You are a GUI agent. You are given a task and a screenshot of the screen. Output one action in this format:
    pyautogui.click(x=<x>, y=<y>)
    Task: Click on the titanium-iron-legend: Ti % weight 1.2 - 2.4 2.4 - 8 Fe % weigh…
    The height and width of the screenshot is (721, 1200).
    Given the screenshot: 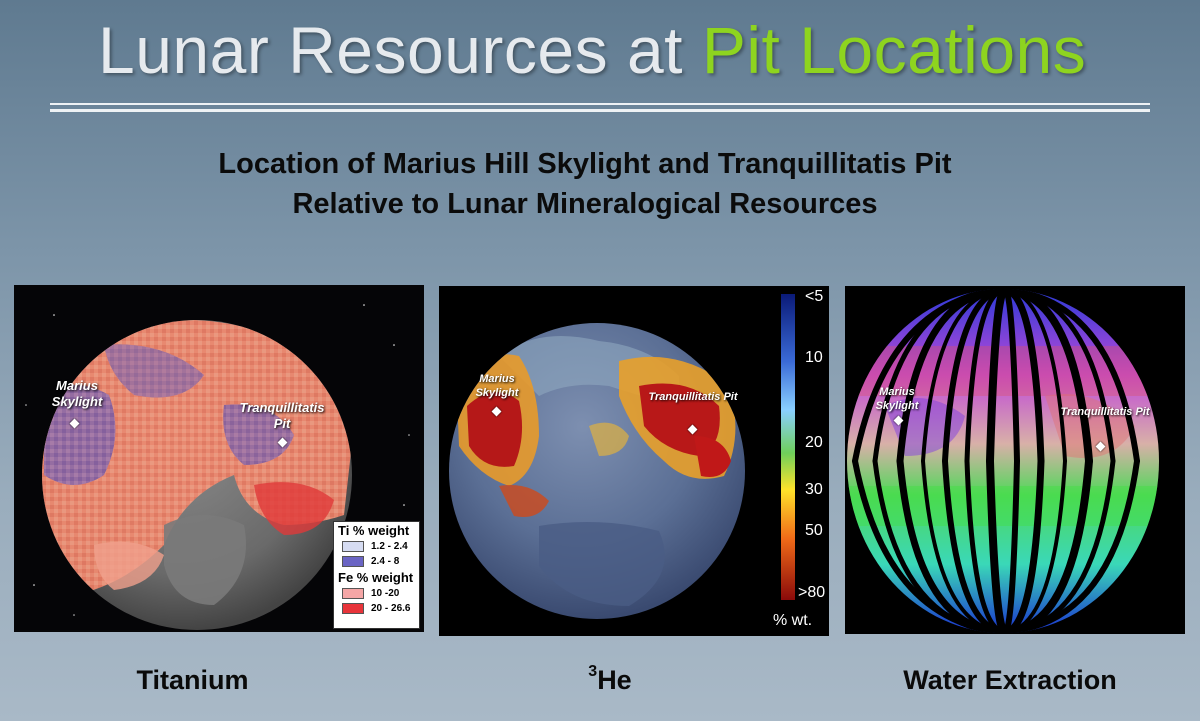 What is the action you would take?
    pyautogui.click(x=376, y=575)
    